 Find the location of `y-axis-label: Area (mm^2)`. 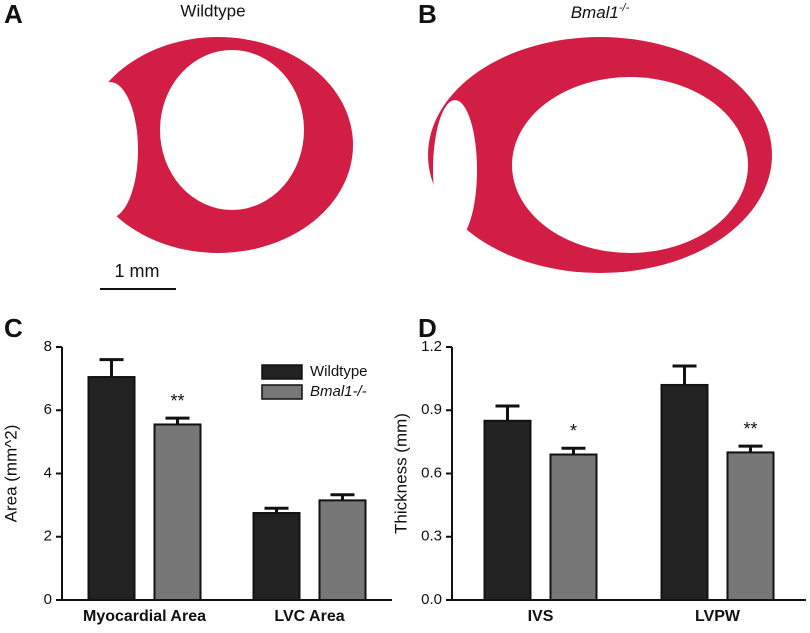

y-axis-label: Area (mm^2) is located at coordinates (10, 474).